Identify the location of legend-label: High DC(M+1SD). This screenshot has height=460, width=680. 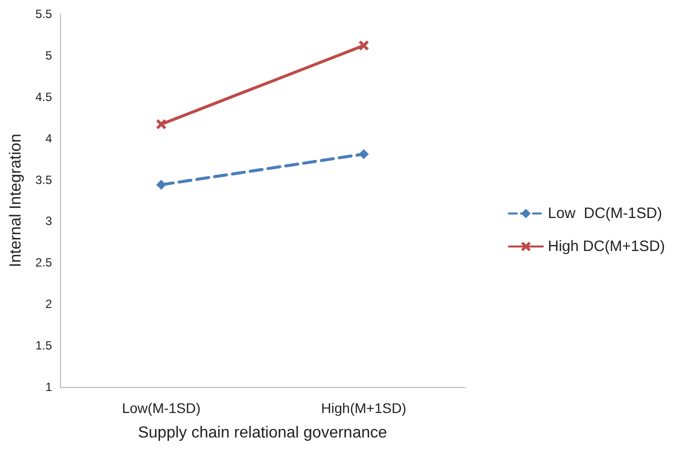
(607, 246).